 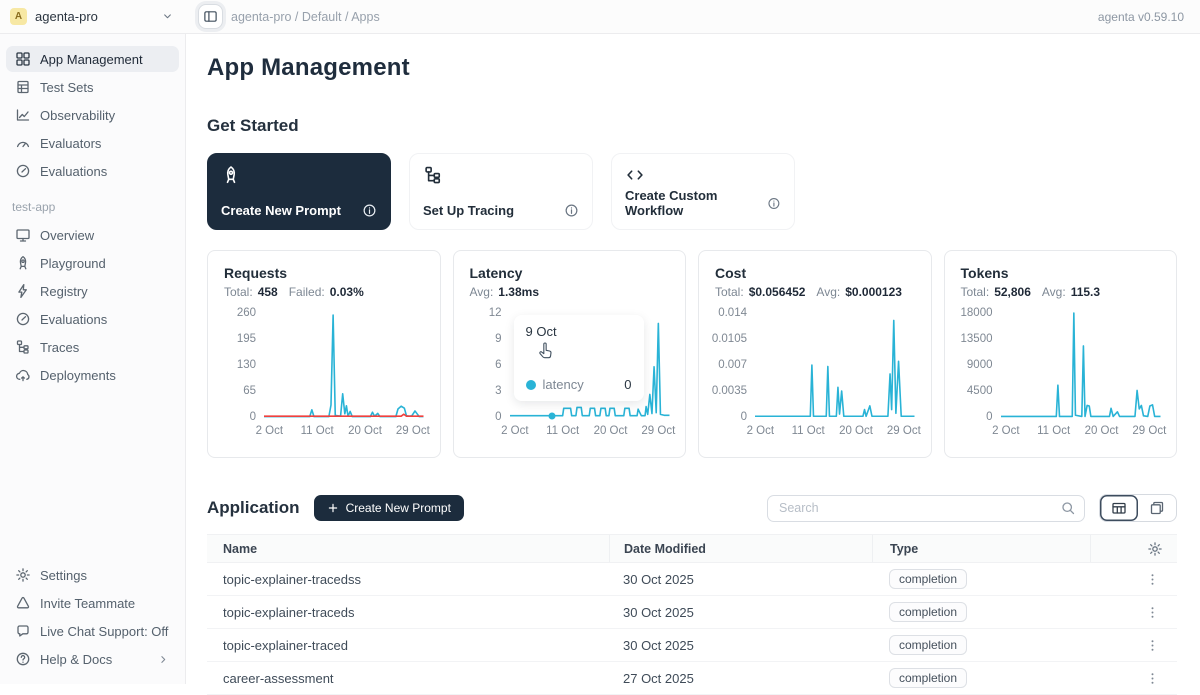 What do you see at coordinates (92, 319) in the screenshot?
I see `sidebar-app-item-evaluations: Evaluations` at bounding box center [92, 319].